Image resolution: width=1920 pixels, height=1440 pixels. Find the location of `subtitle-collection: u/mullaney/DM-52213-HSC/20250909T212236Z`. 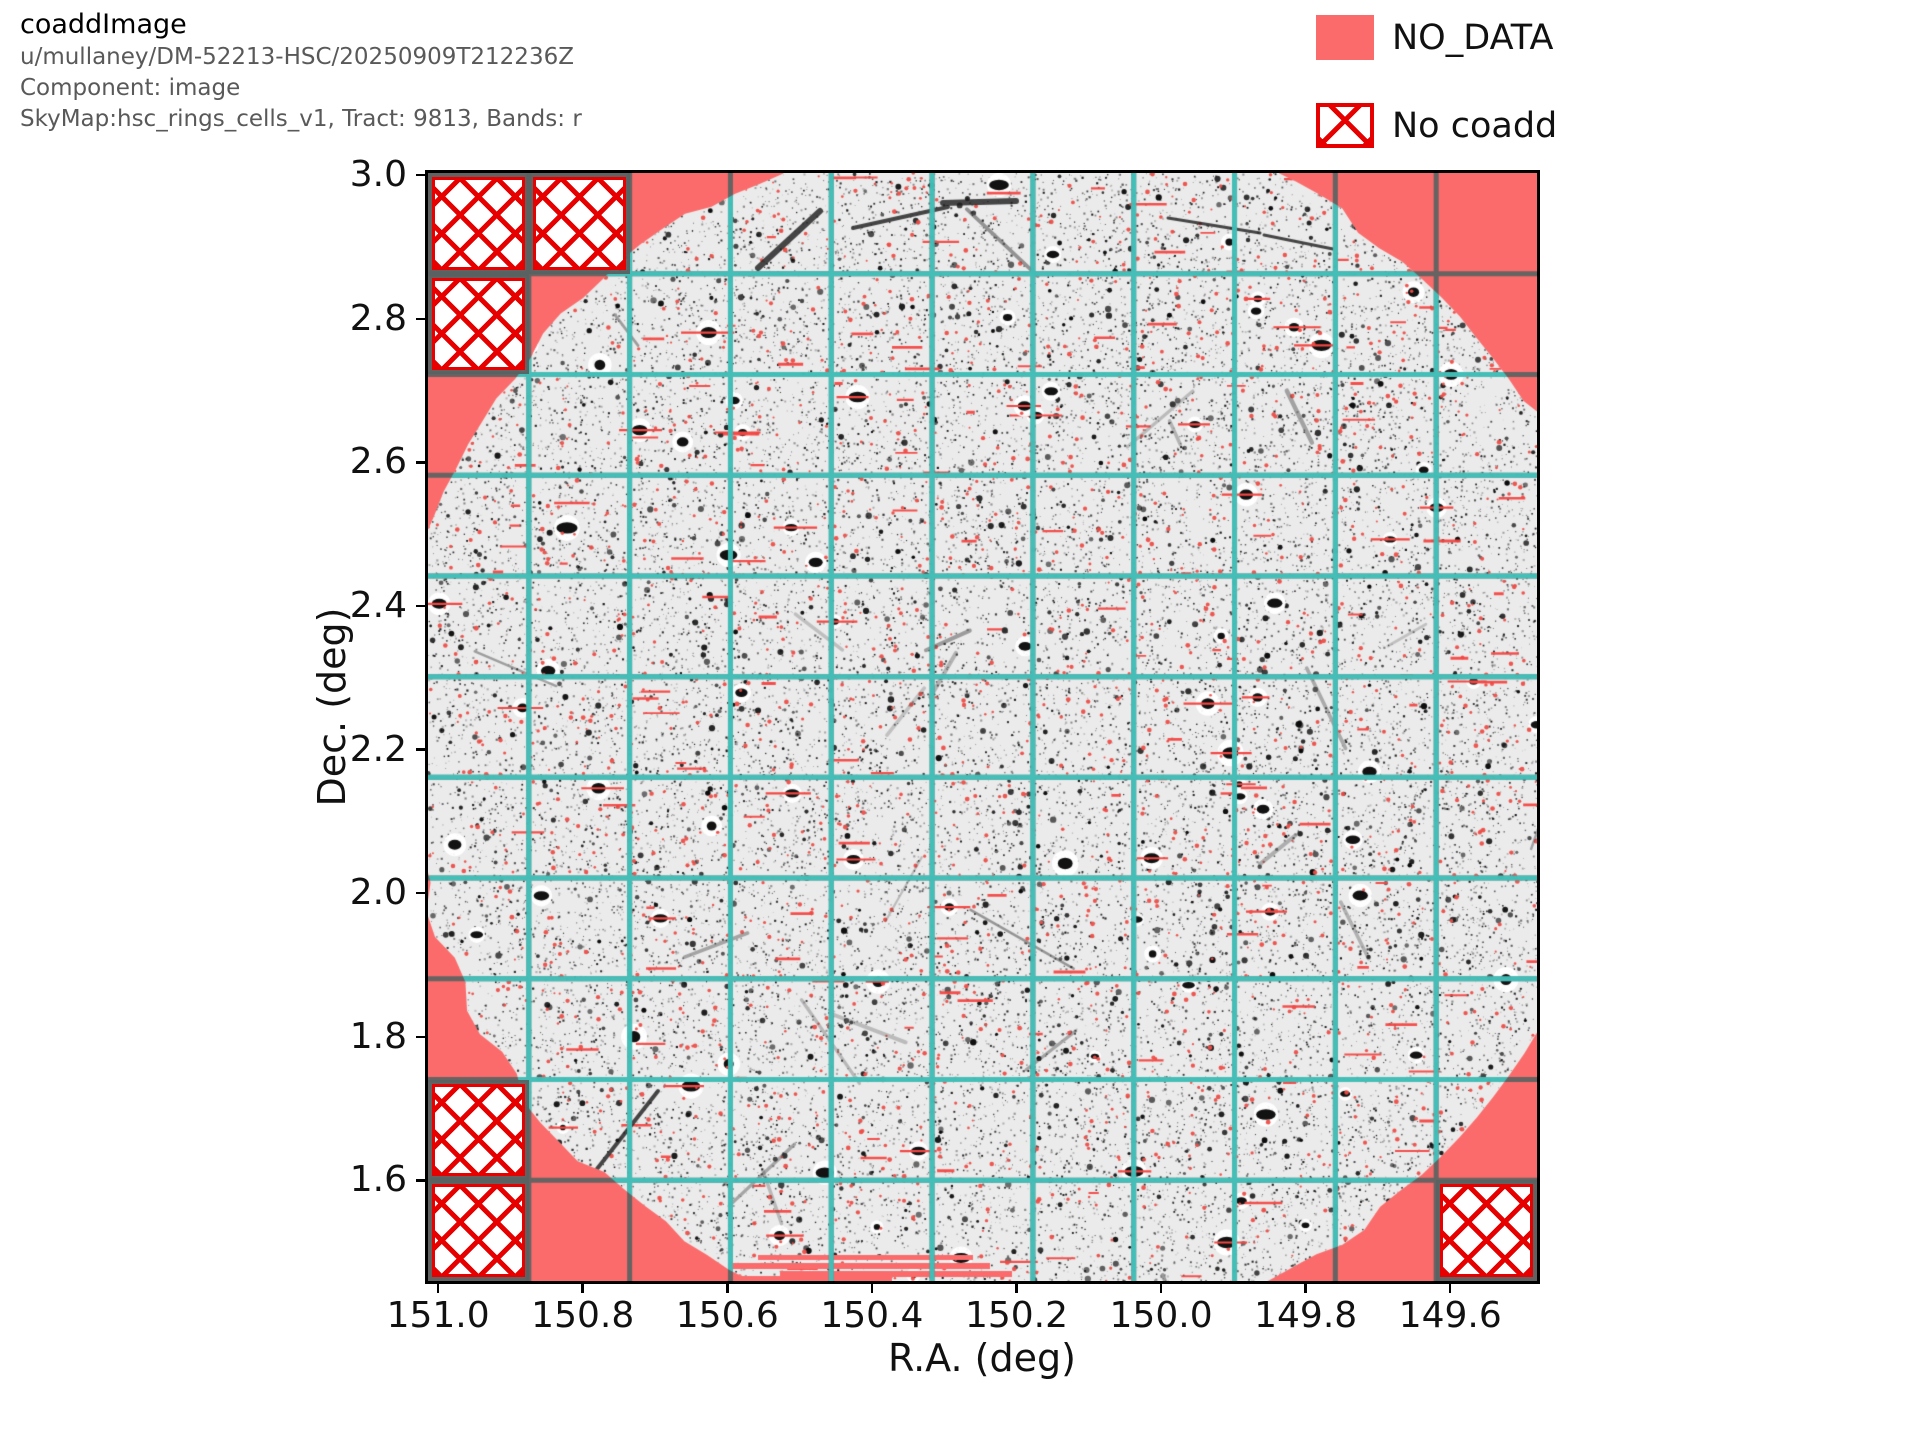

subtitle-collection: u/mullaney/DM-52213-HSC/20250909T212236Z is located at coordinates (297, 57).